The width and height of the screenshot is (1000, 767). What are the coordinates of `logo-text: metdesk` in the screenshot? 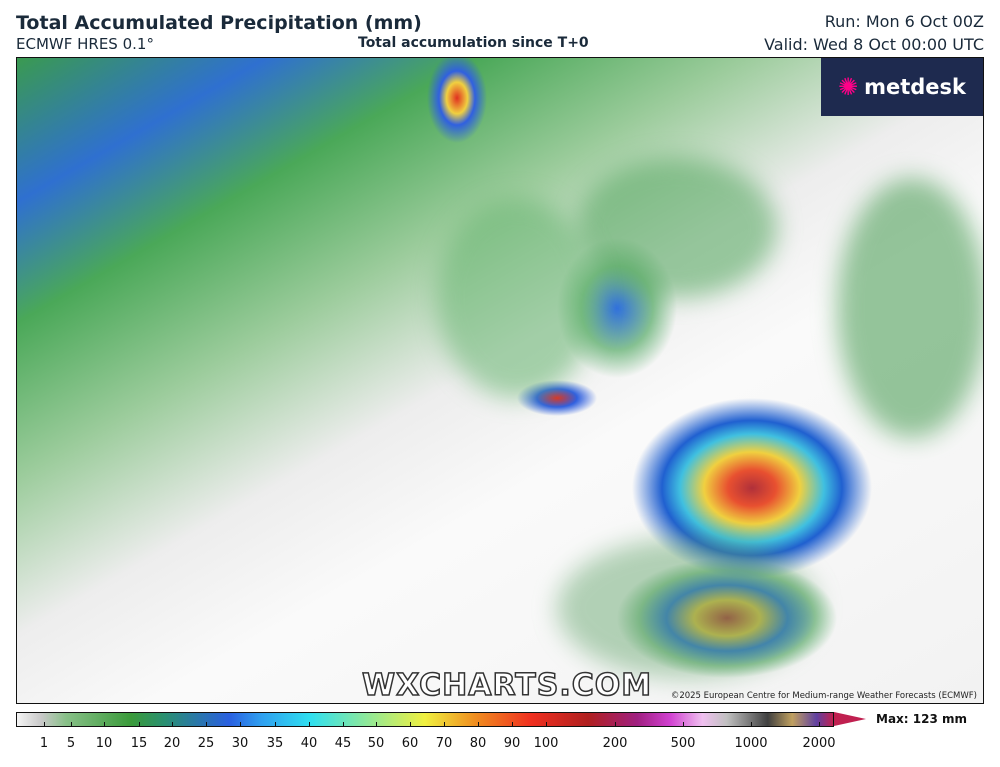 It's located at (915, 87).